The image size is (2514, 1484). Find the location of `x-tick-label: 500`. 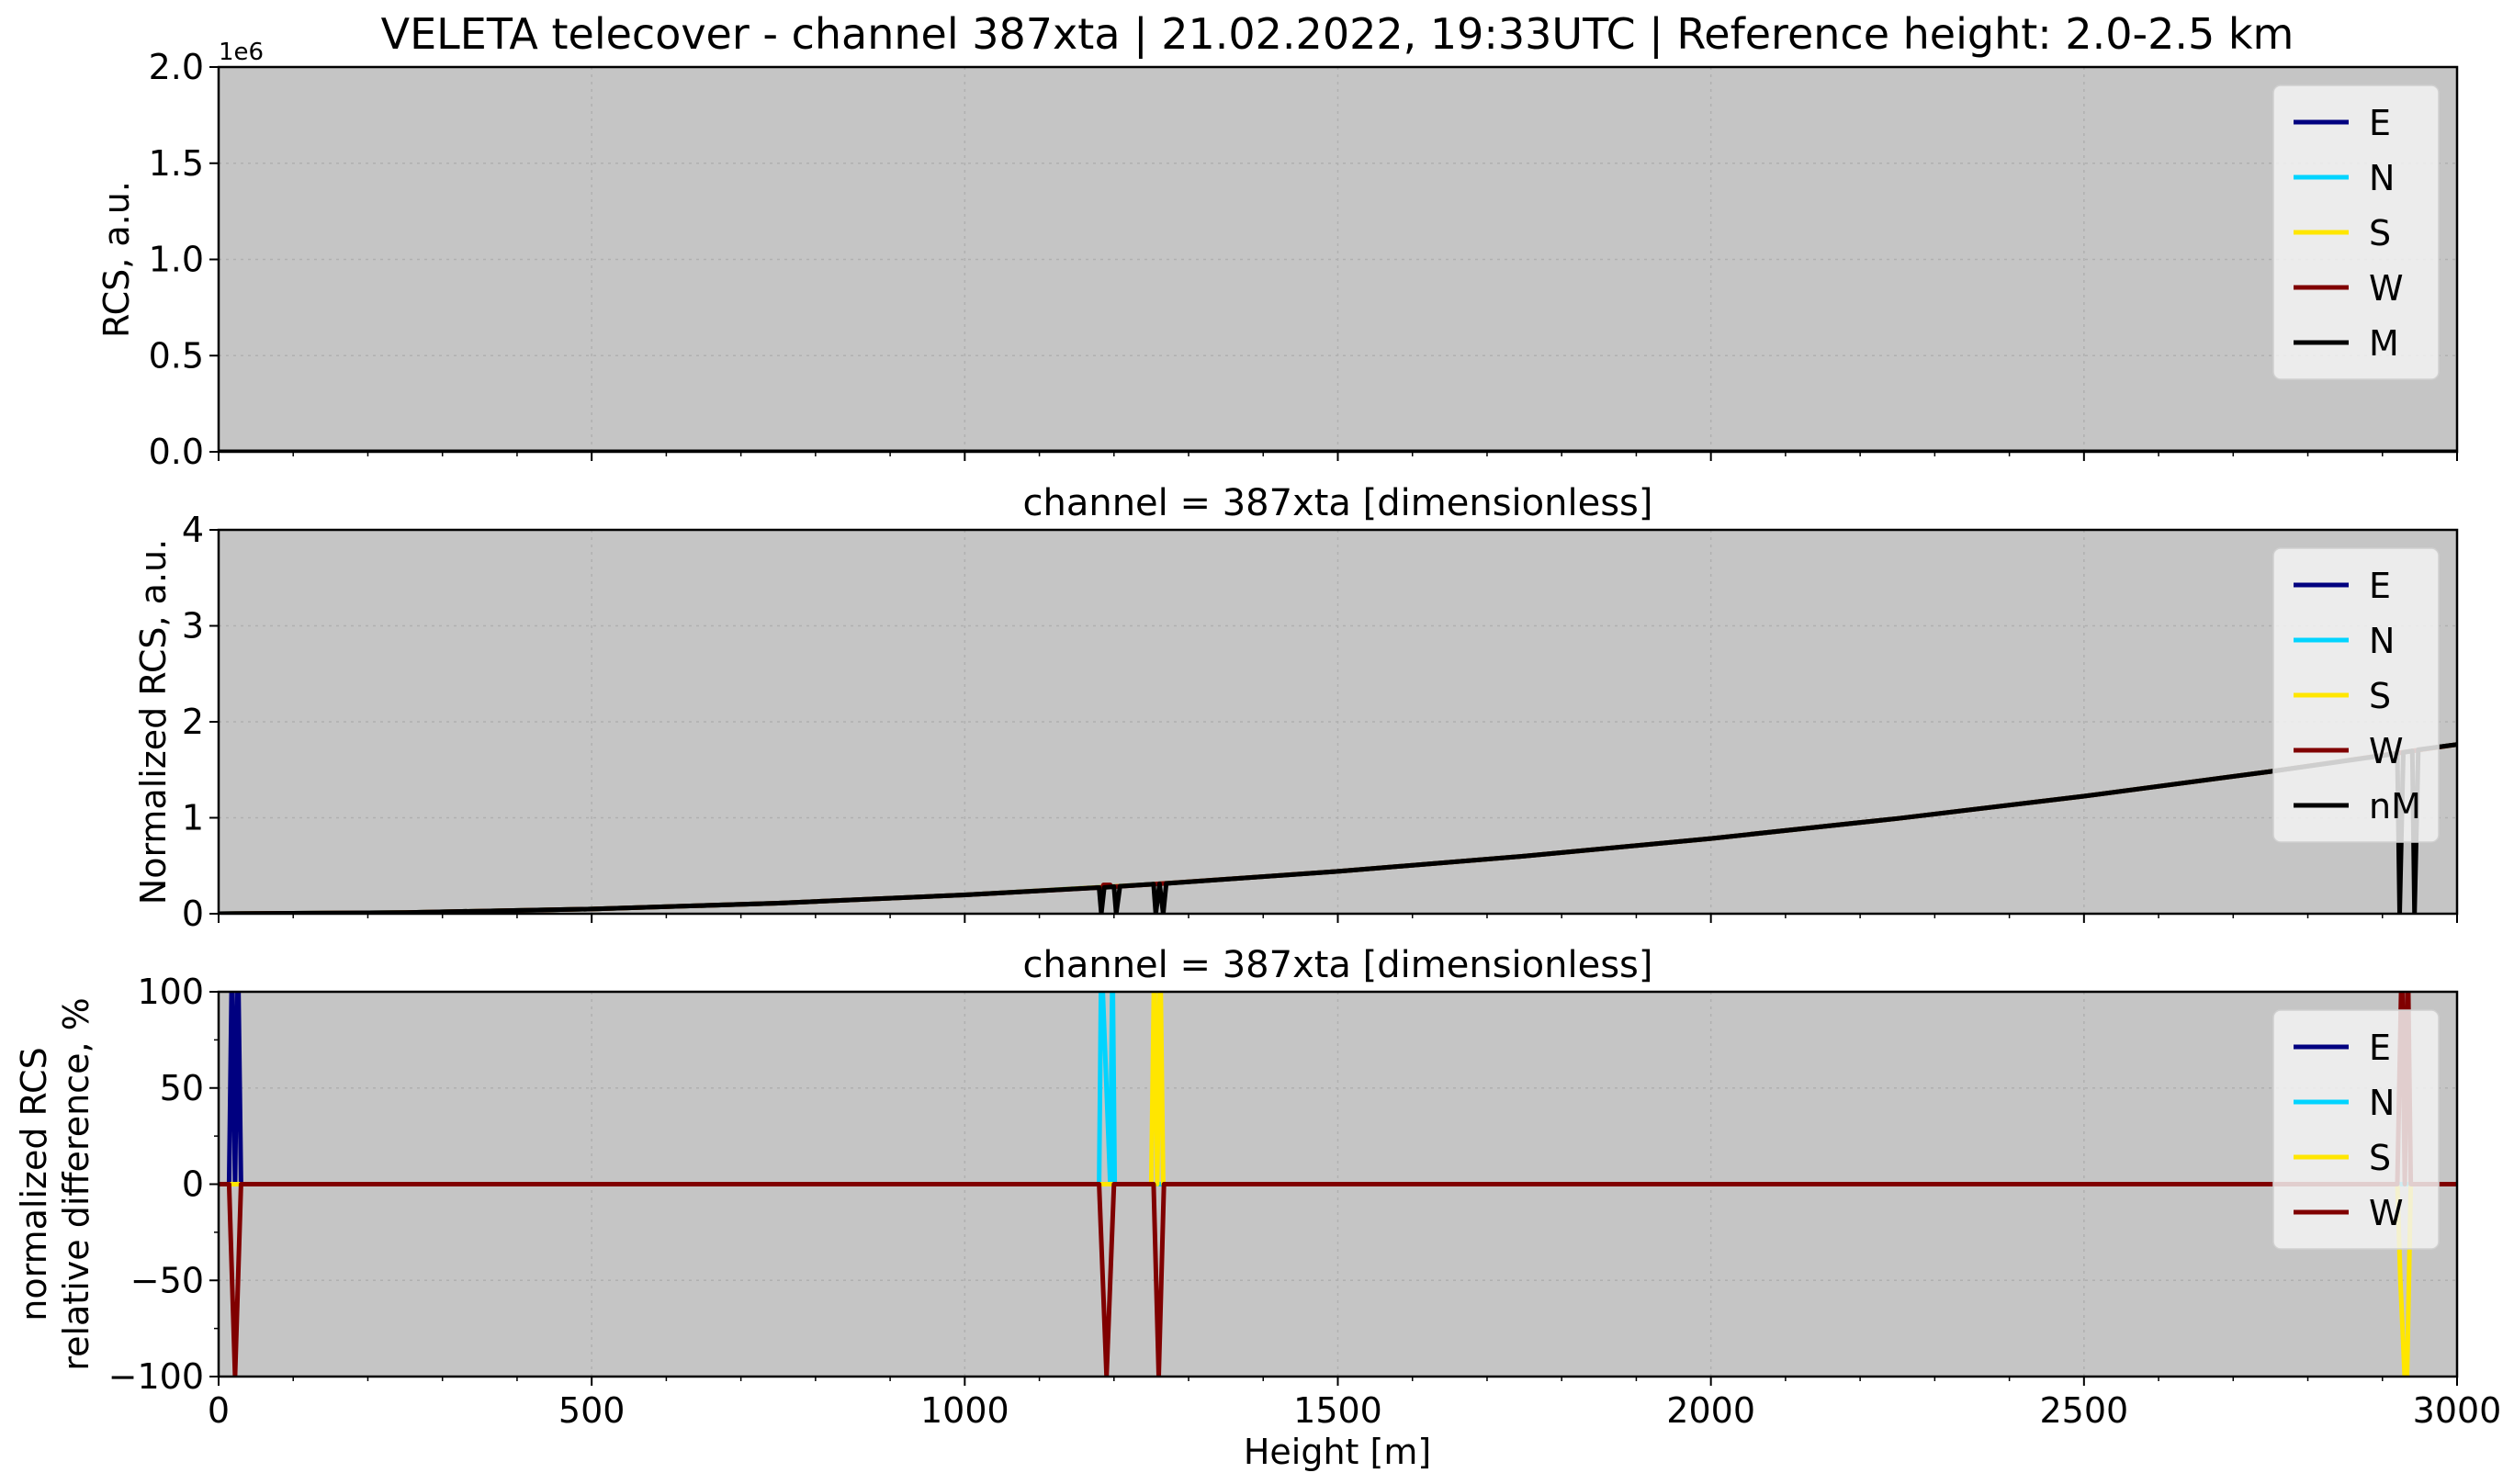

x-tick-label: 500 is located at coordinates (592, 1411).